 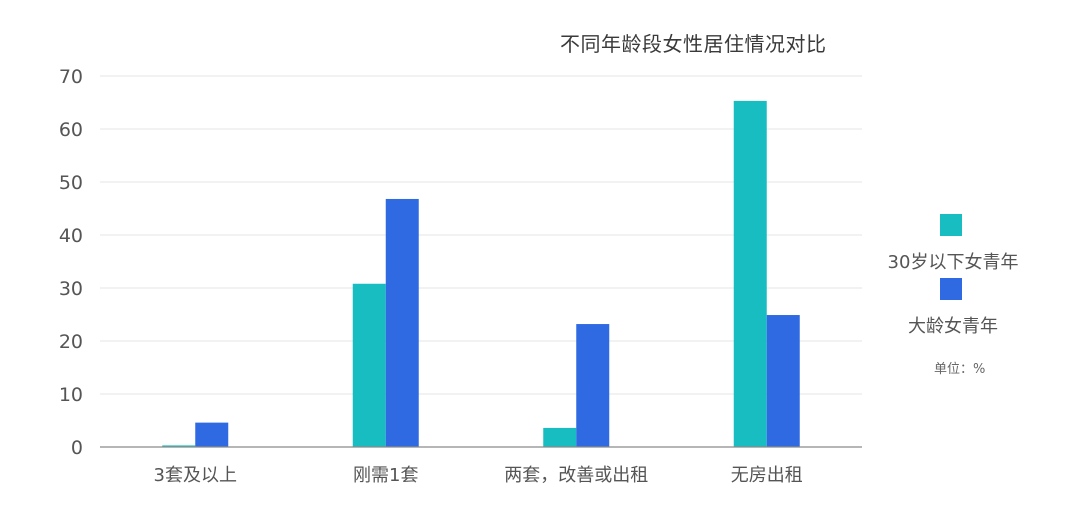 I want to click on y-tick-label: 0, so click(x=77, y=448).